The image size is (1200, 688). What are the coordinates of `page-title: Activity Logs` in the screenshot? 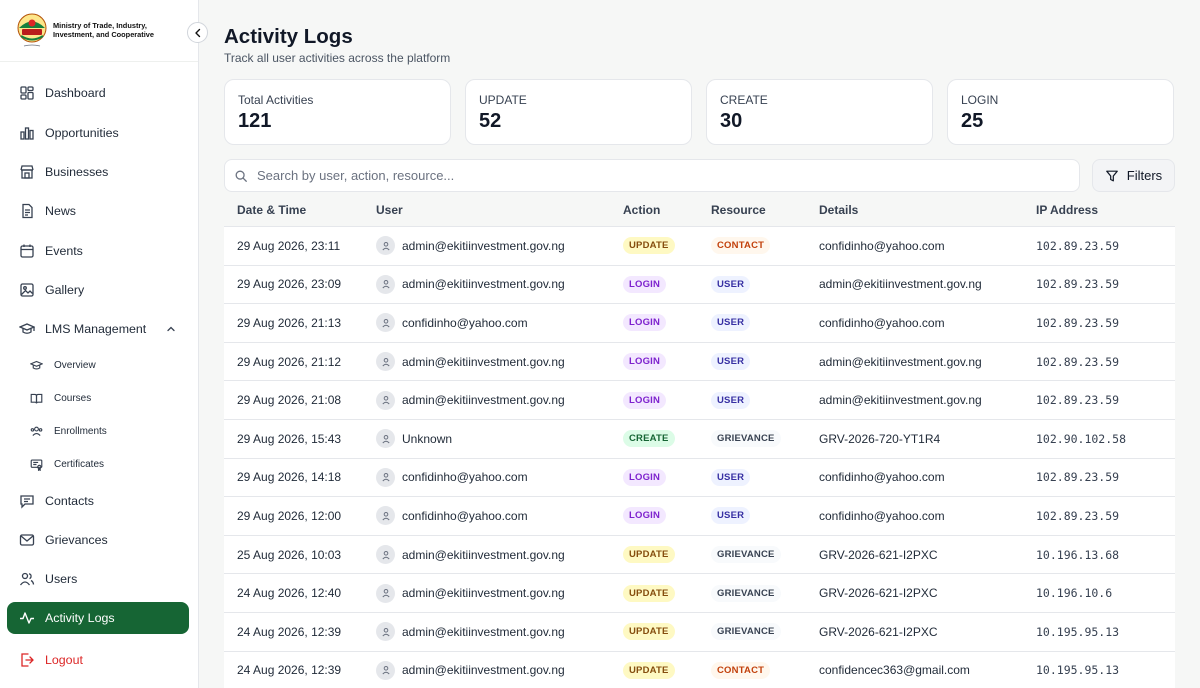 It's located at (288, 36).